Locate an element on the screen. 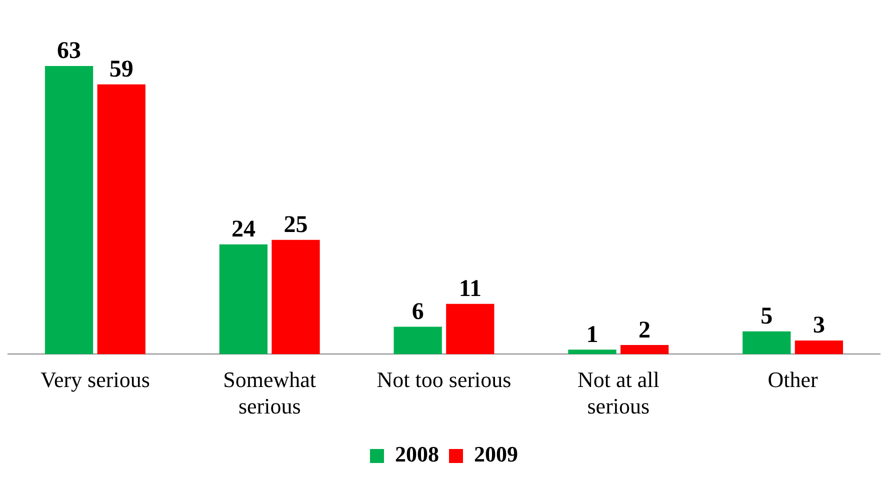  data-label: 24 is located at coordinates (243, 229).